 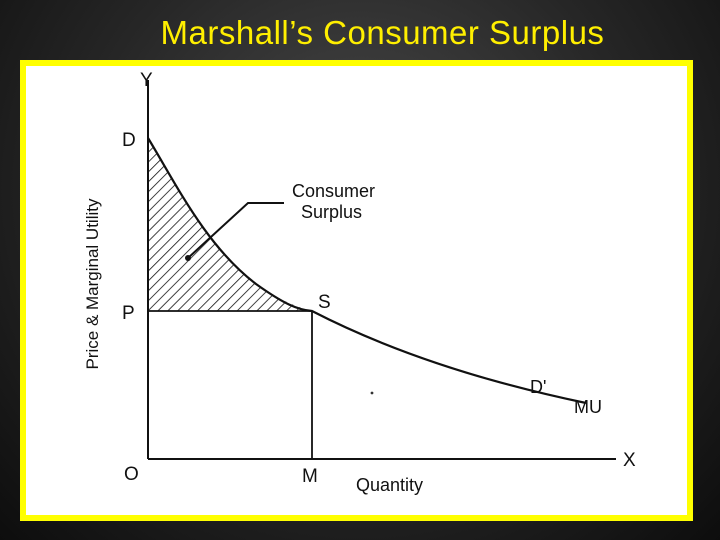 What do you see at coordinates (372, 393) in the screenshot?
I see `stray-dot` at bounding box center [372, 393].